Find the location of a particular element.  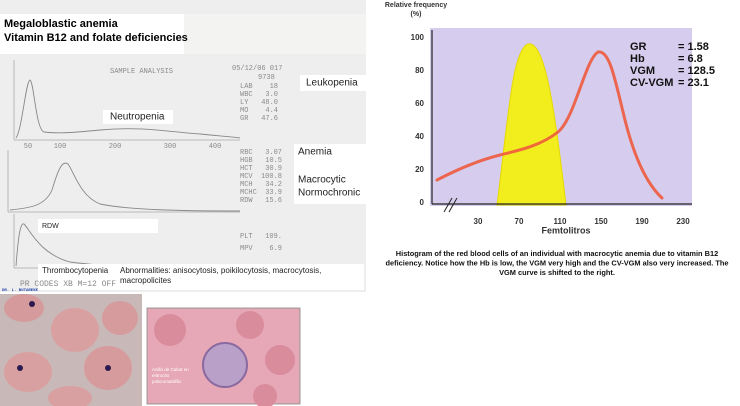

y-tick-label: 60 is located at coordinates (419, 103).